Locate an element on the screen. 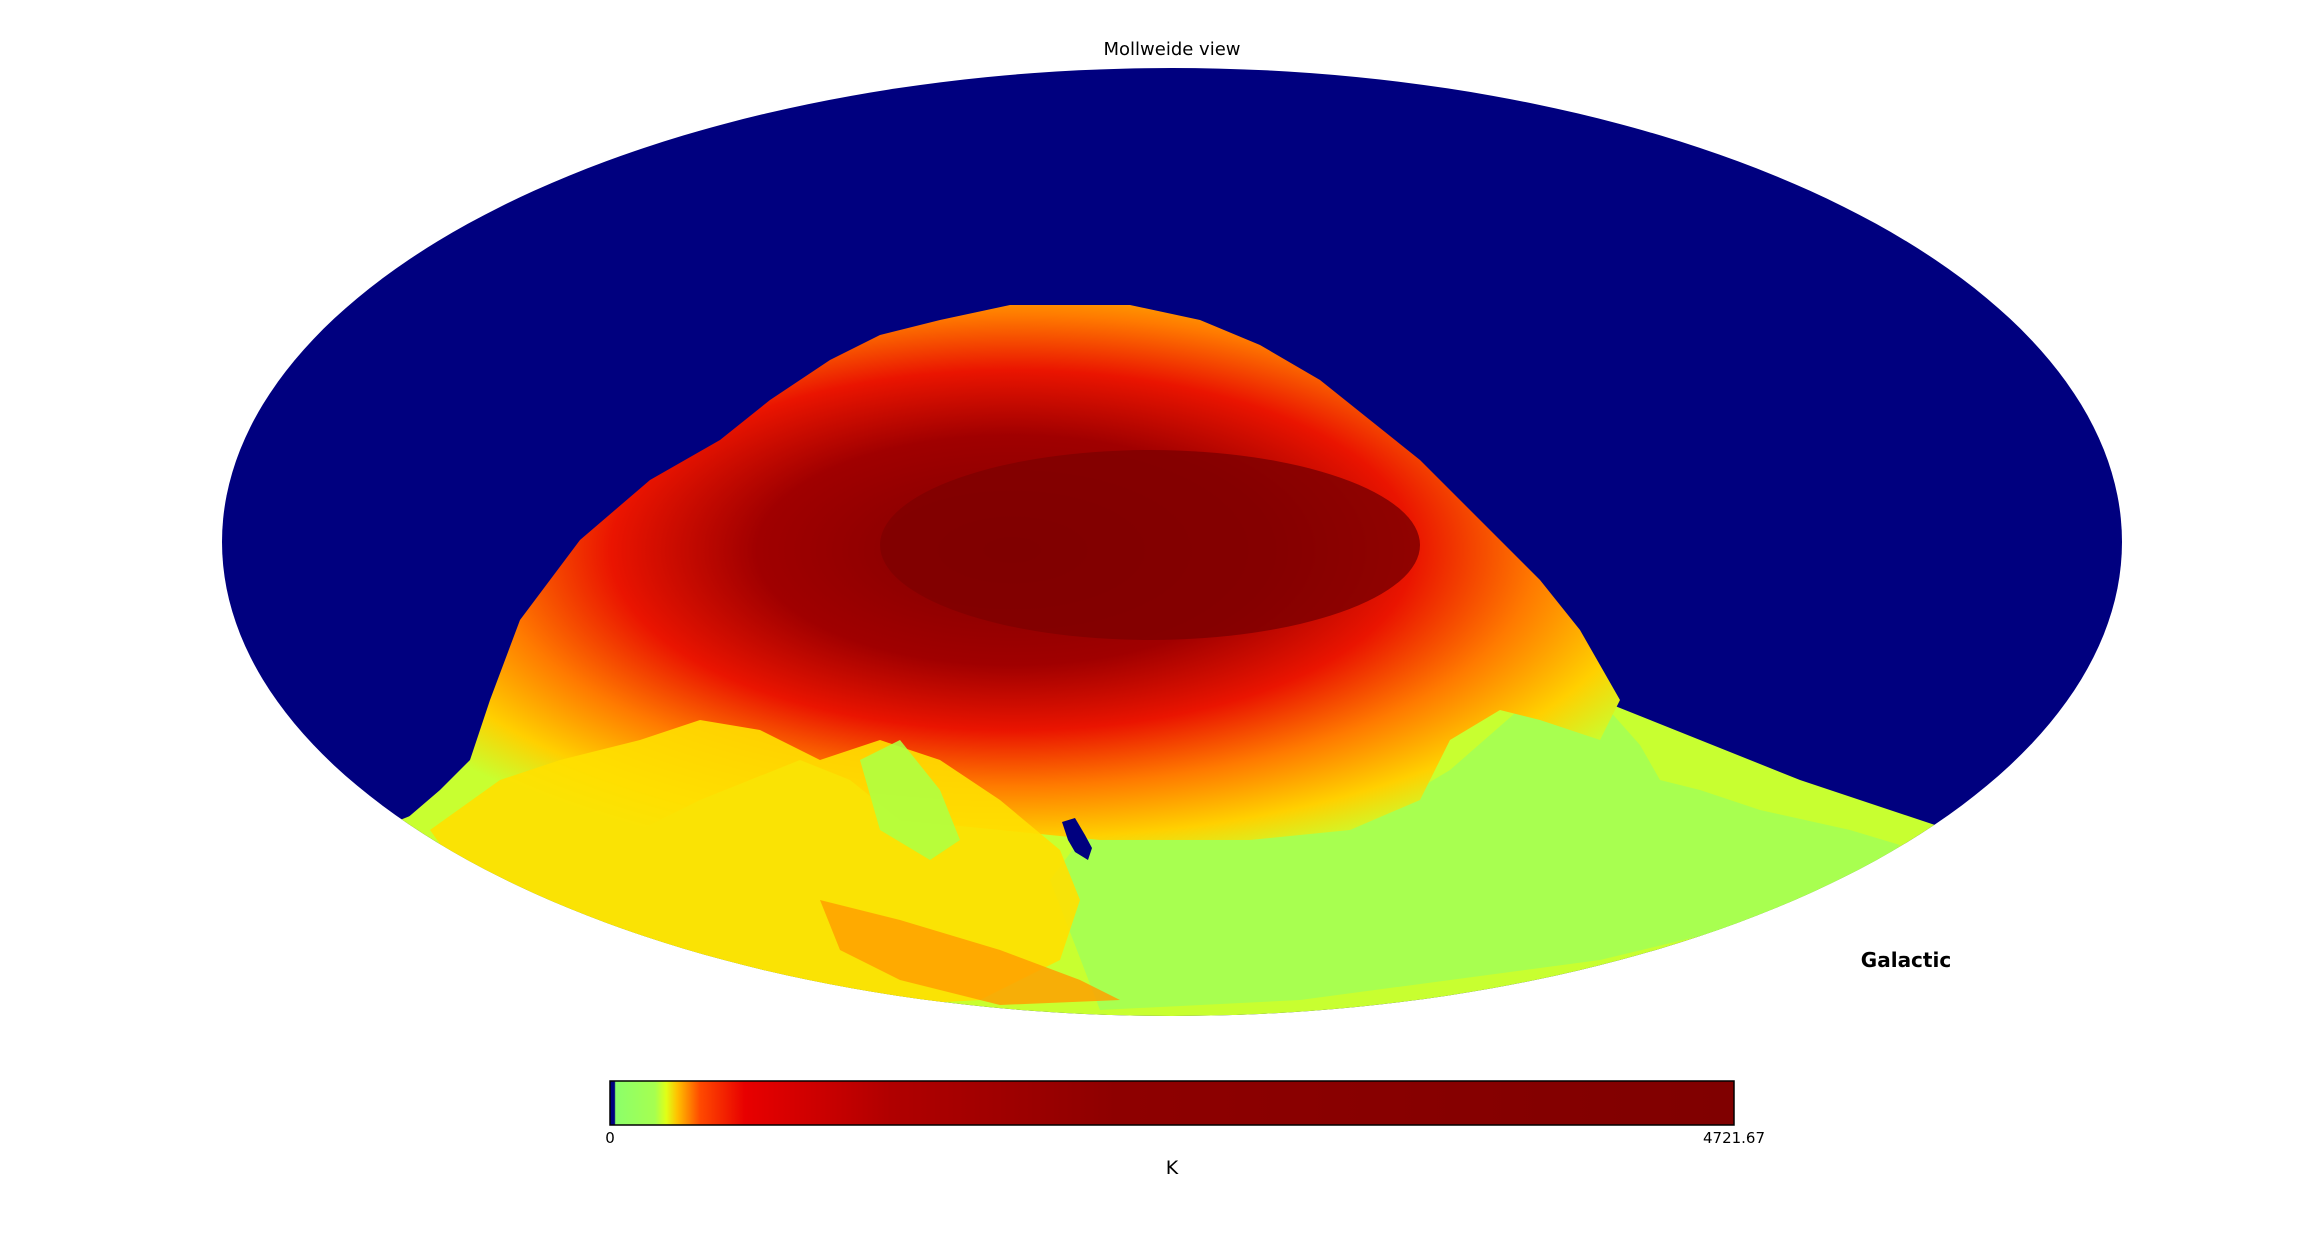  orange-southwest-band is located at coordinates (970, 952).